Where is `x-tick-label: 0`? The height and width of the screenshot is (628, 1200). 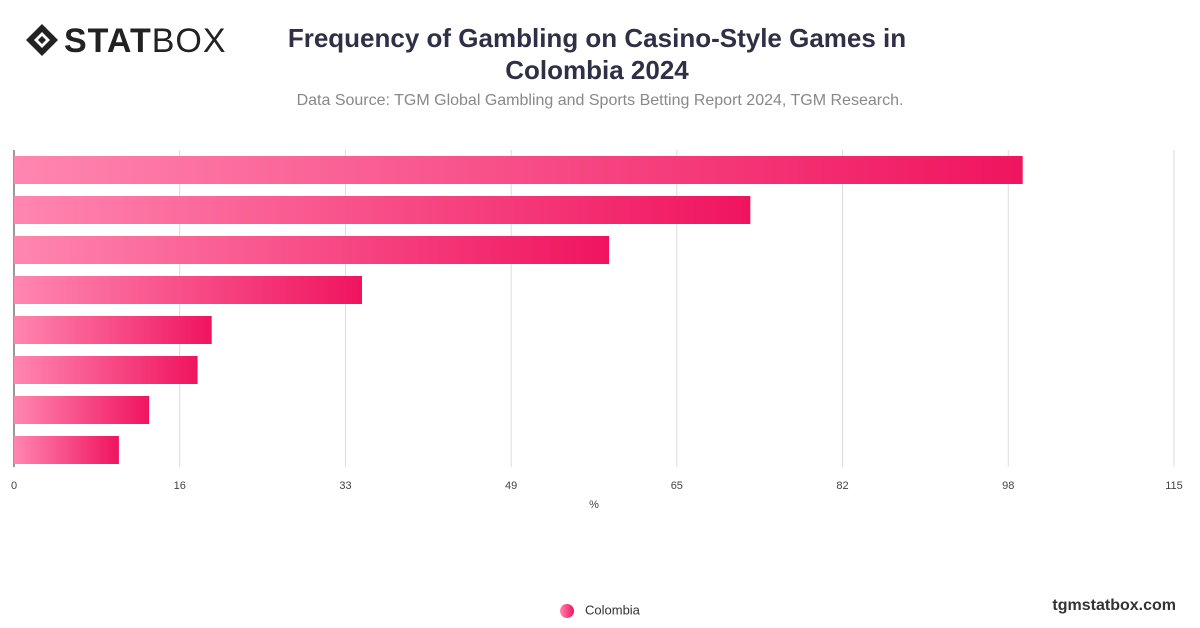
x-tick-label: 0 is located at coordinates (14, 486).